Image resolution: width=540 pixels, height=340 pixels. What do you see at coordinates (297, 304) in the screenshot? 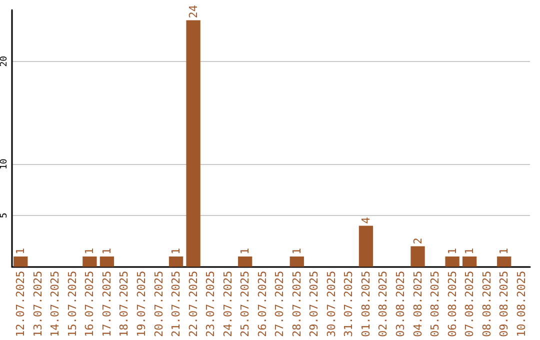
I see `x-tick-label: 28.07.2025` at bounding box center [297, 304].